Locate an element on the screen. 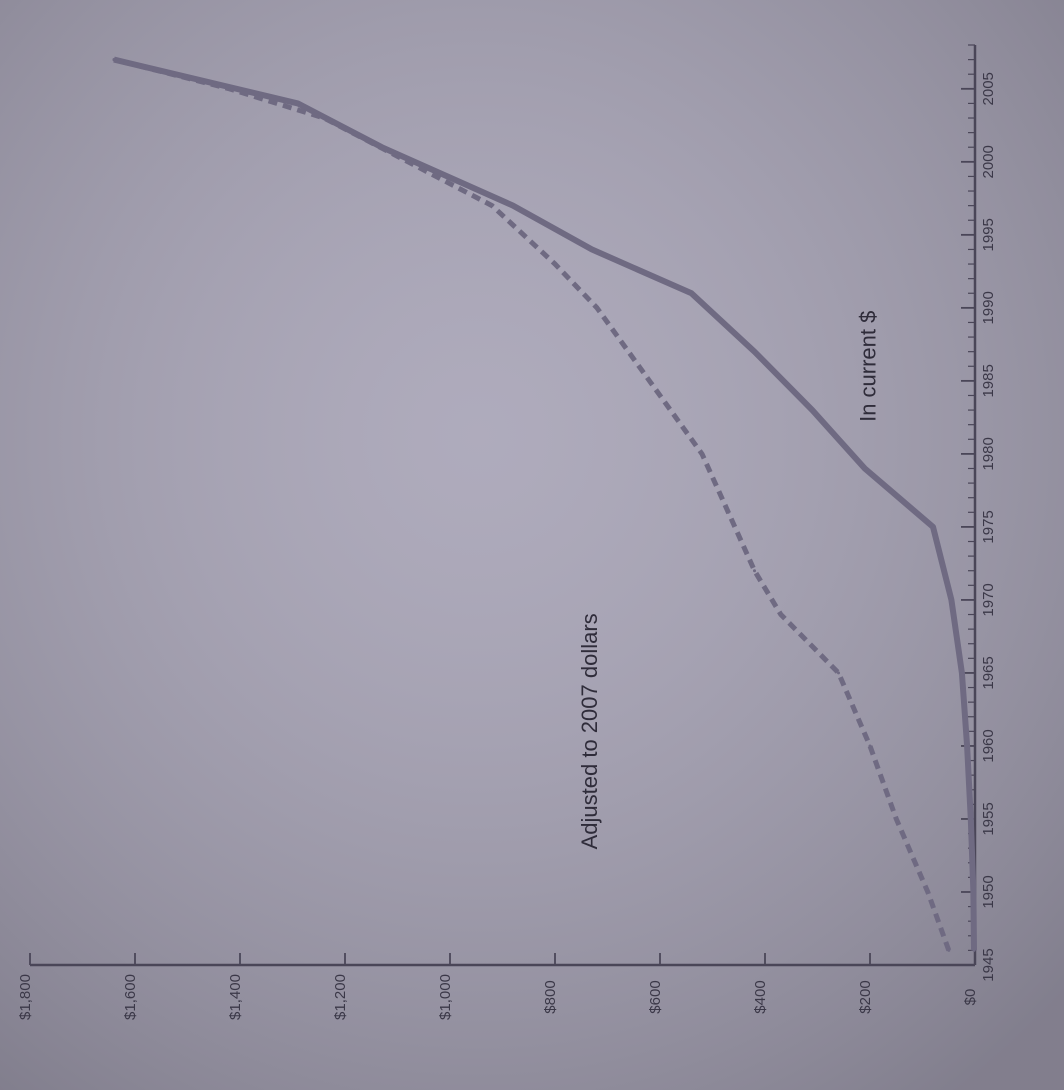  value-tick-label: $200 is located at coordinates (865, 996).